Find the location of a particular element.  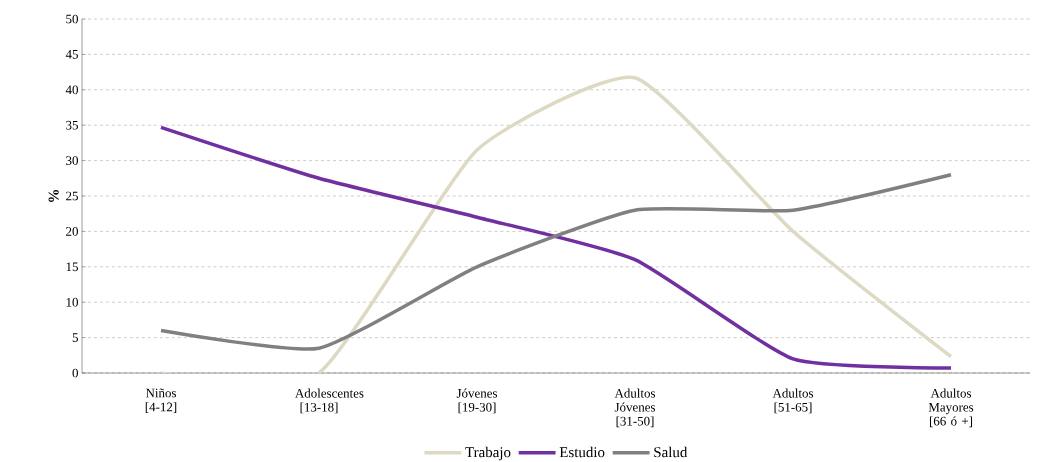

y-tick-label: 50 is located at coordinates (72, 19).